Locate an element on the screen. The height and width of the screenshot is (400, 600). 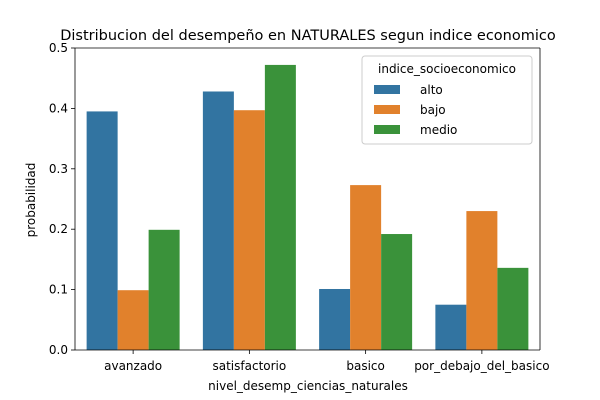
y-tick-label: 0.0 is located at coordinates (58, 350).